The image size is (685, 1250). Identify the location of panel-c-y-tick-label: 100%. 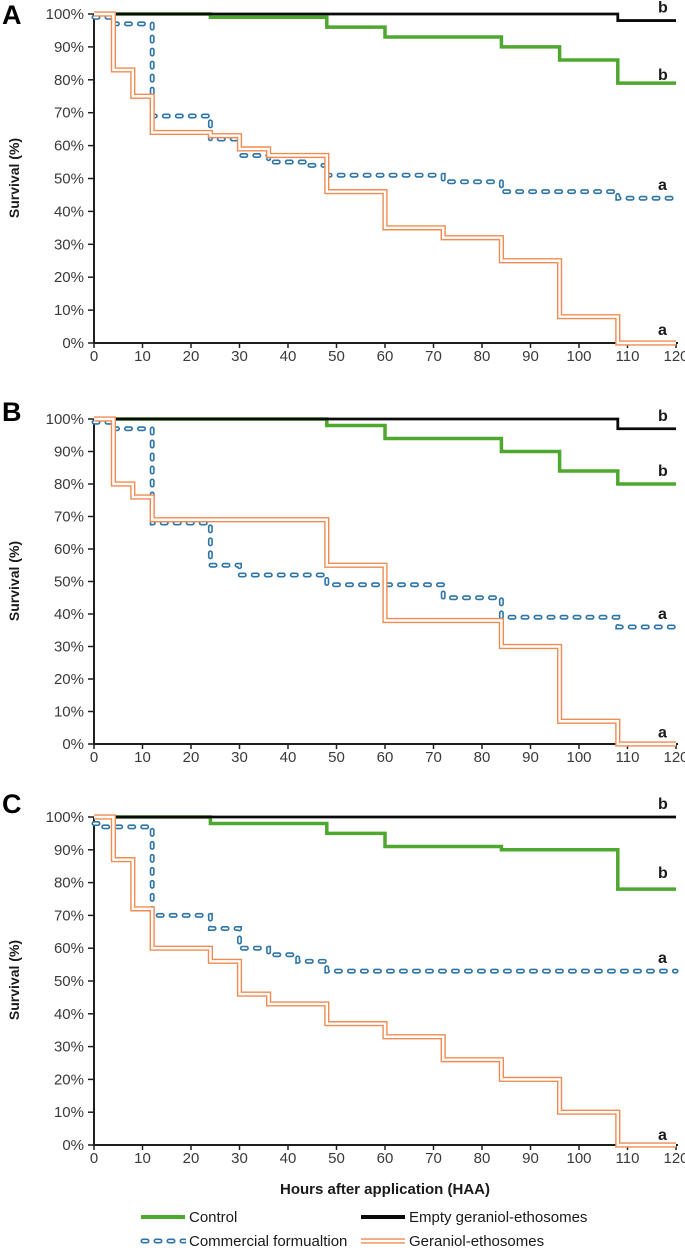
(65, 817).